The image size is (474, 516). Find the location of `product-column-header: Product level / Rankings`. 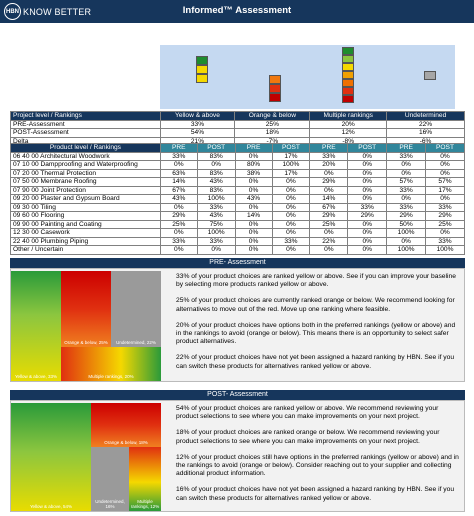

product-column-header: Product level / Rankings is located at coordinates (85, 148).